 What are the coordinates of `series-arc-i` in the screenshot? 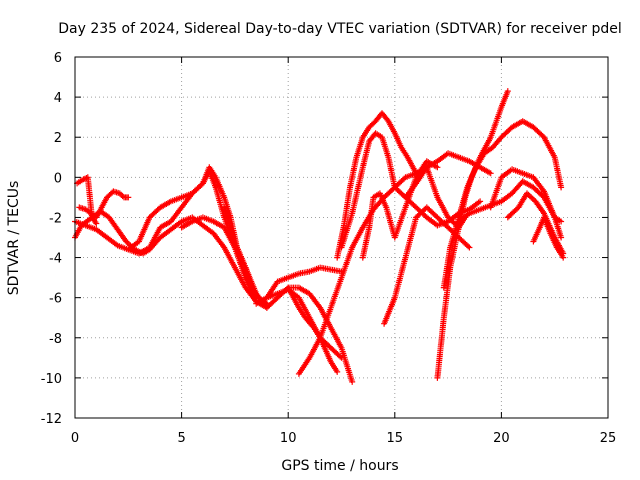 It's located at (299, 285).